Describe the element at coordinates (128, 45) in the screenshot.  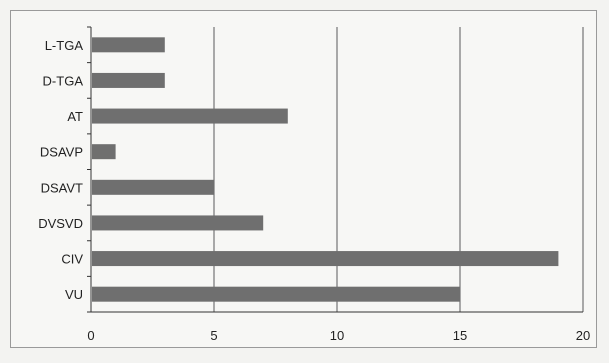
I see `bar-l-tga` at that location.